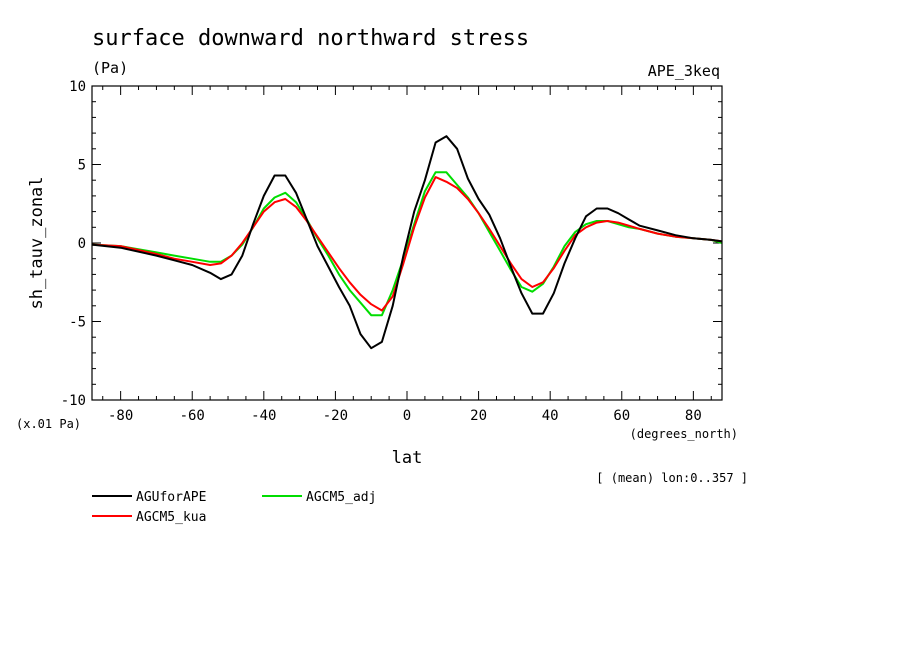 The height and width of the screenshot is (654, 904). I want to click on y-tick-label: -10, so click(73, 401).